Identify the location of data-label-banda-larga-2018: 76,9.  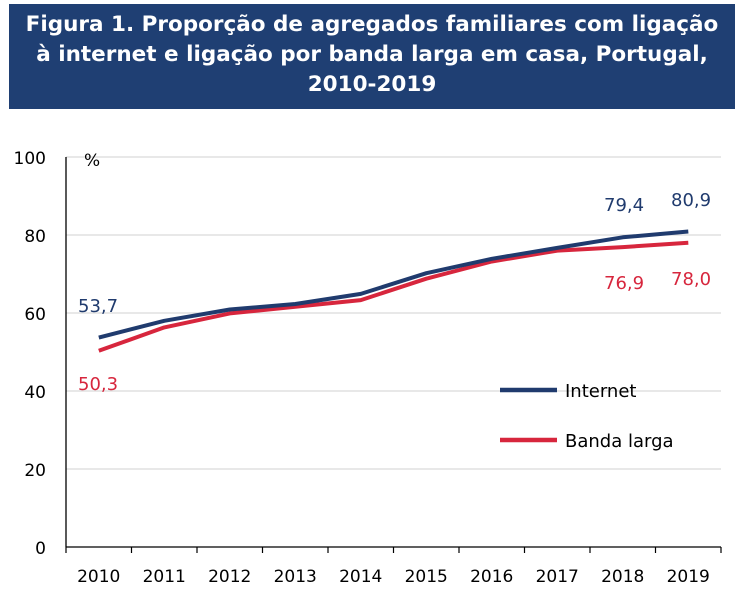
(624, 283).